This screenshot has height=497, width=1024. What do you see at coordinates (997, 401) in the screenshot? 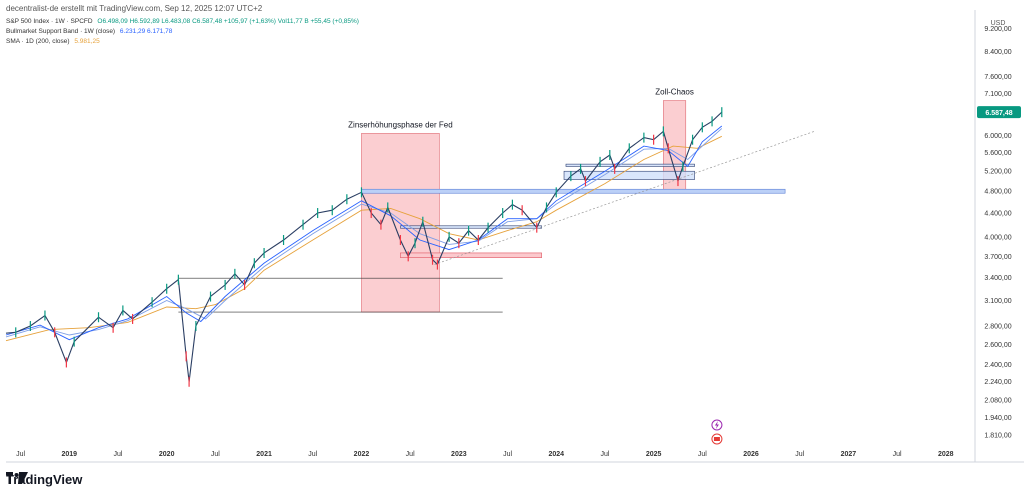
I see `y-tick-label: 2.080,00` at bounding box center [997, 401].